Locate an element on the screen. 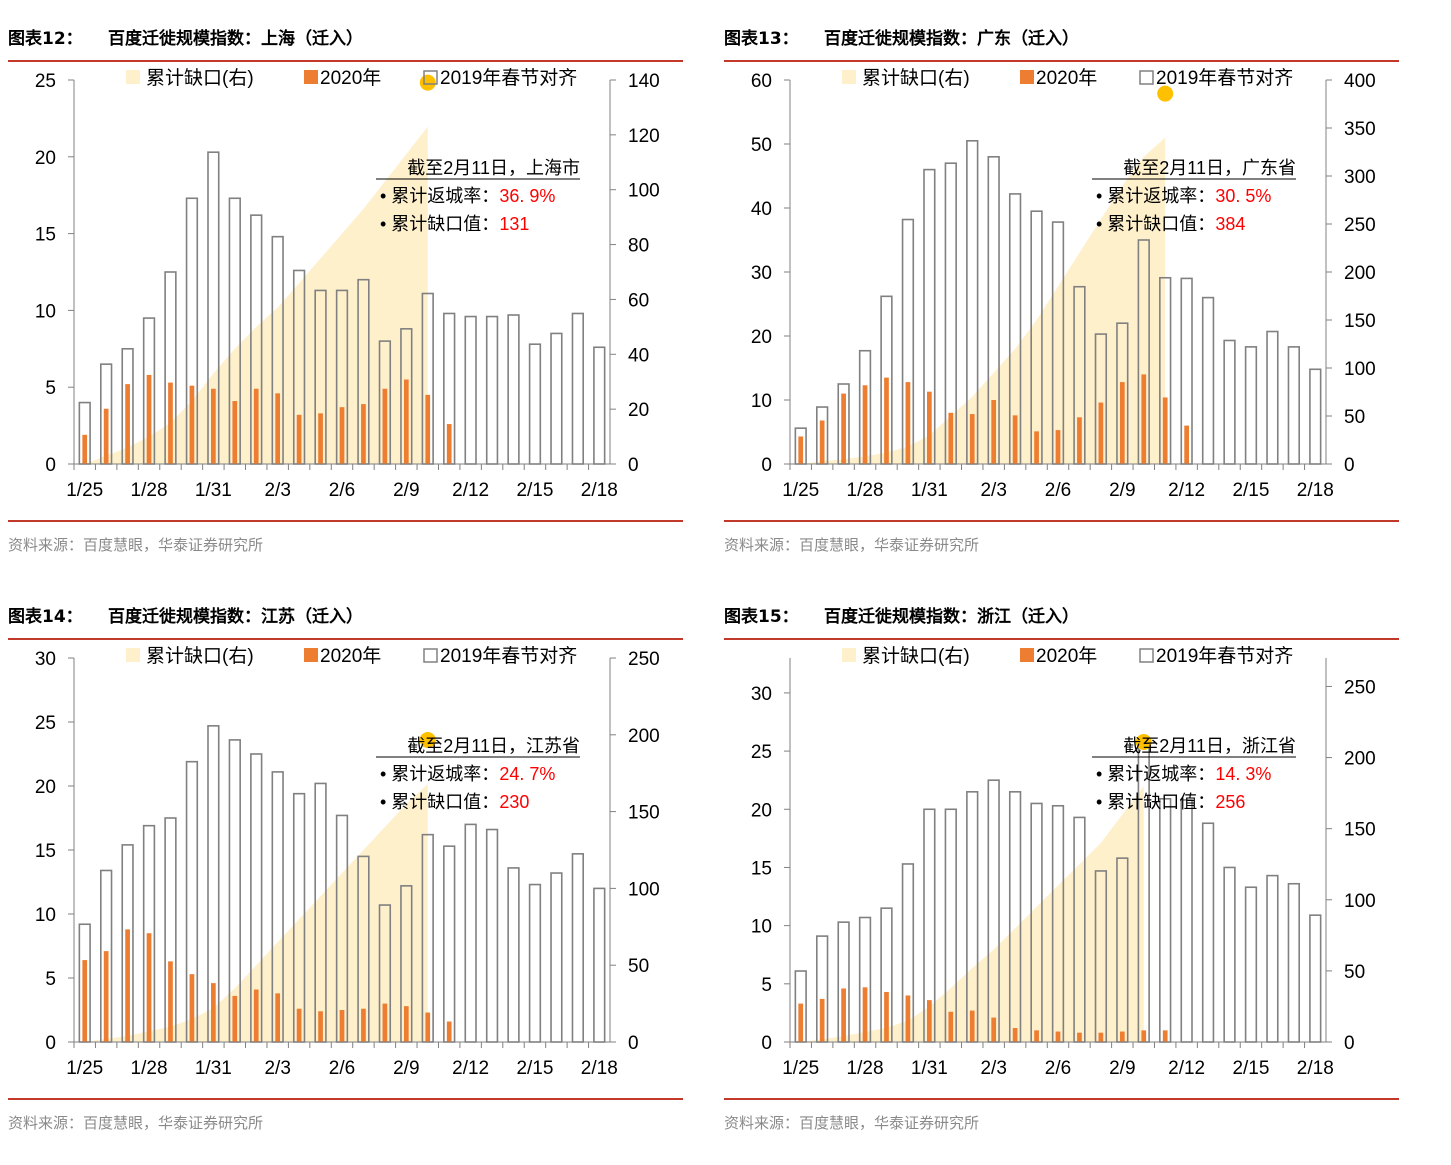 The height and width of the screenshot is (1165, 1451). source-note: 资料来源：百度慧眼，华泰证券研究所 is located at coordinates (852, 1123).